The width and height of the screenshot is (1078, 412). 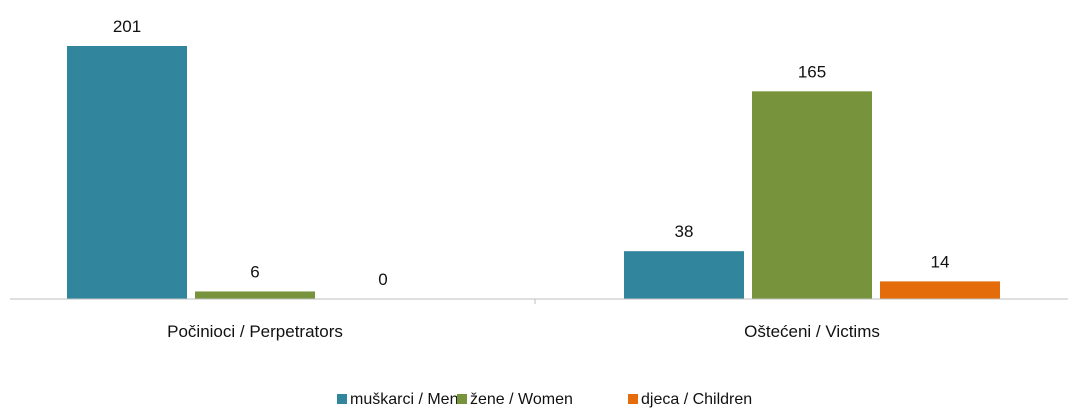 I want to click on bar-value-label: 6, so click(x=254, y=271).